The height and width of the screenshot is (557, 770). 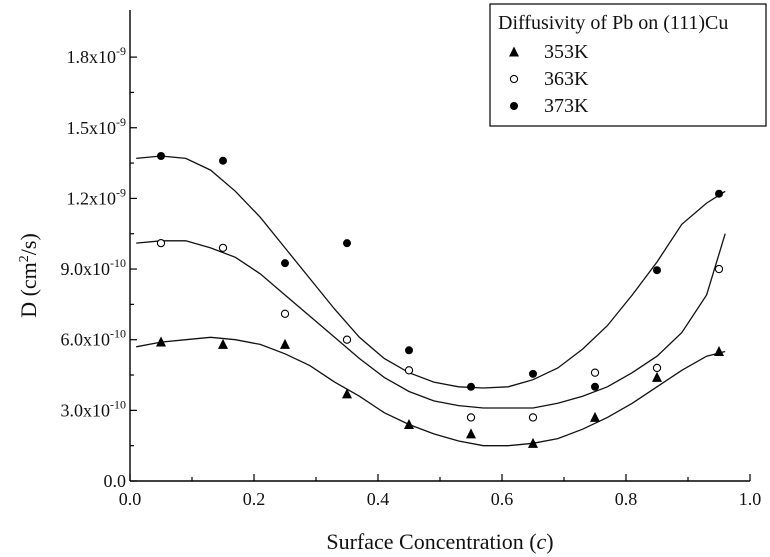 I want to click on y-axis-title: D (cm2/s), so click(x=28, y=275).